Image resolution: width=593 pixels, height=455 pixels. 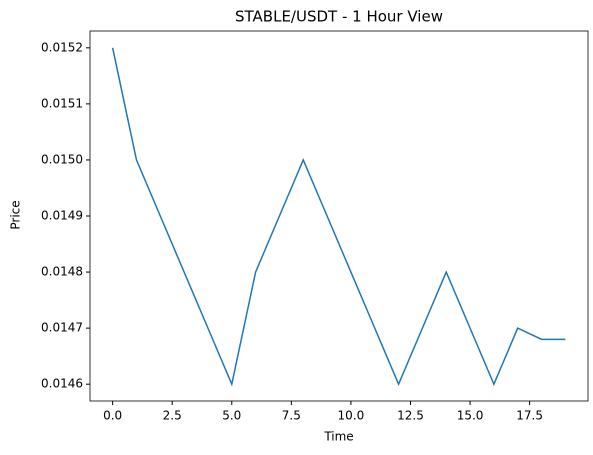 What do you see at coordinates (172, 416) in the screenshot?
I see `x-tick-label: 2.5` at bounding box center [172, 416].